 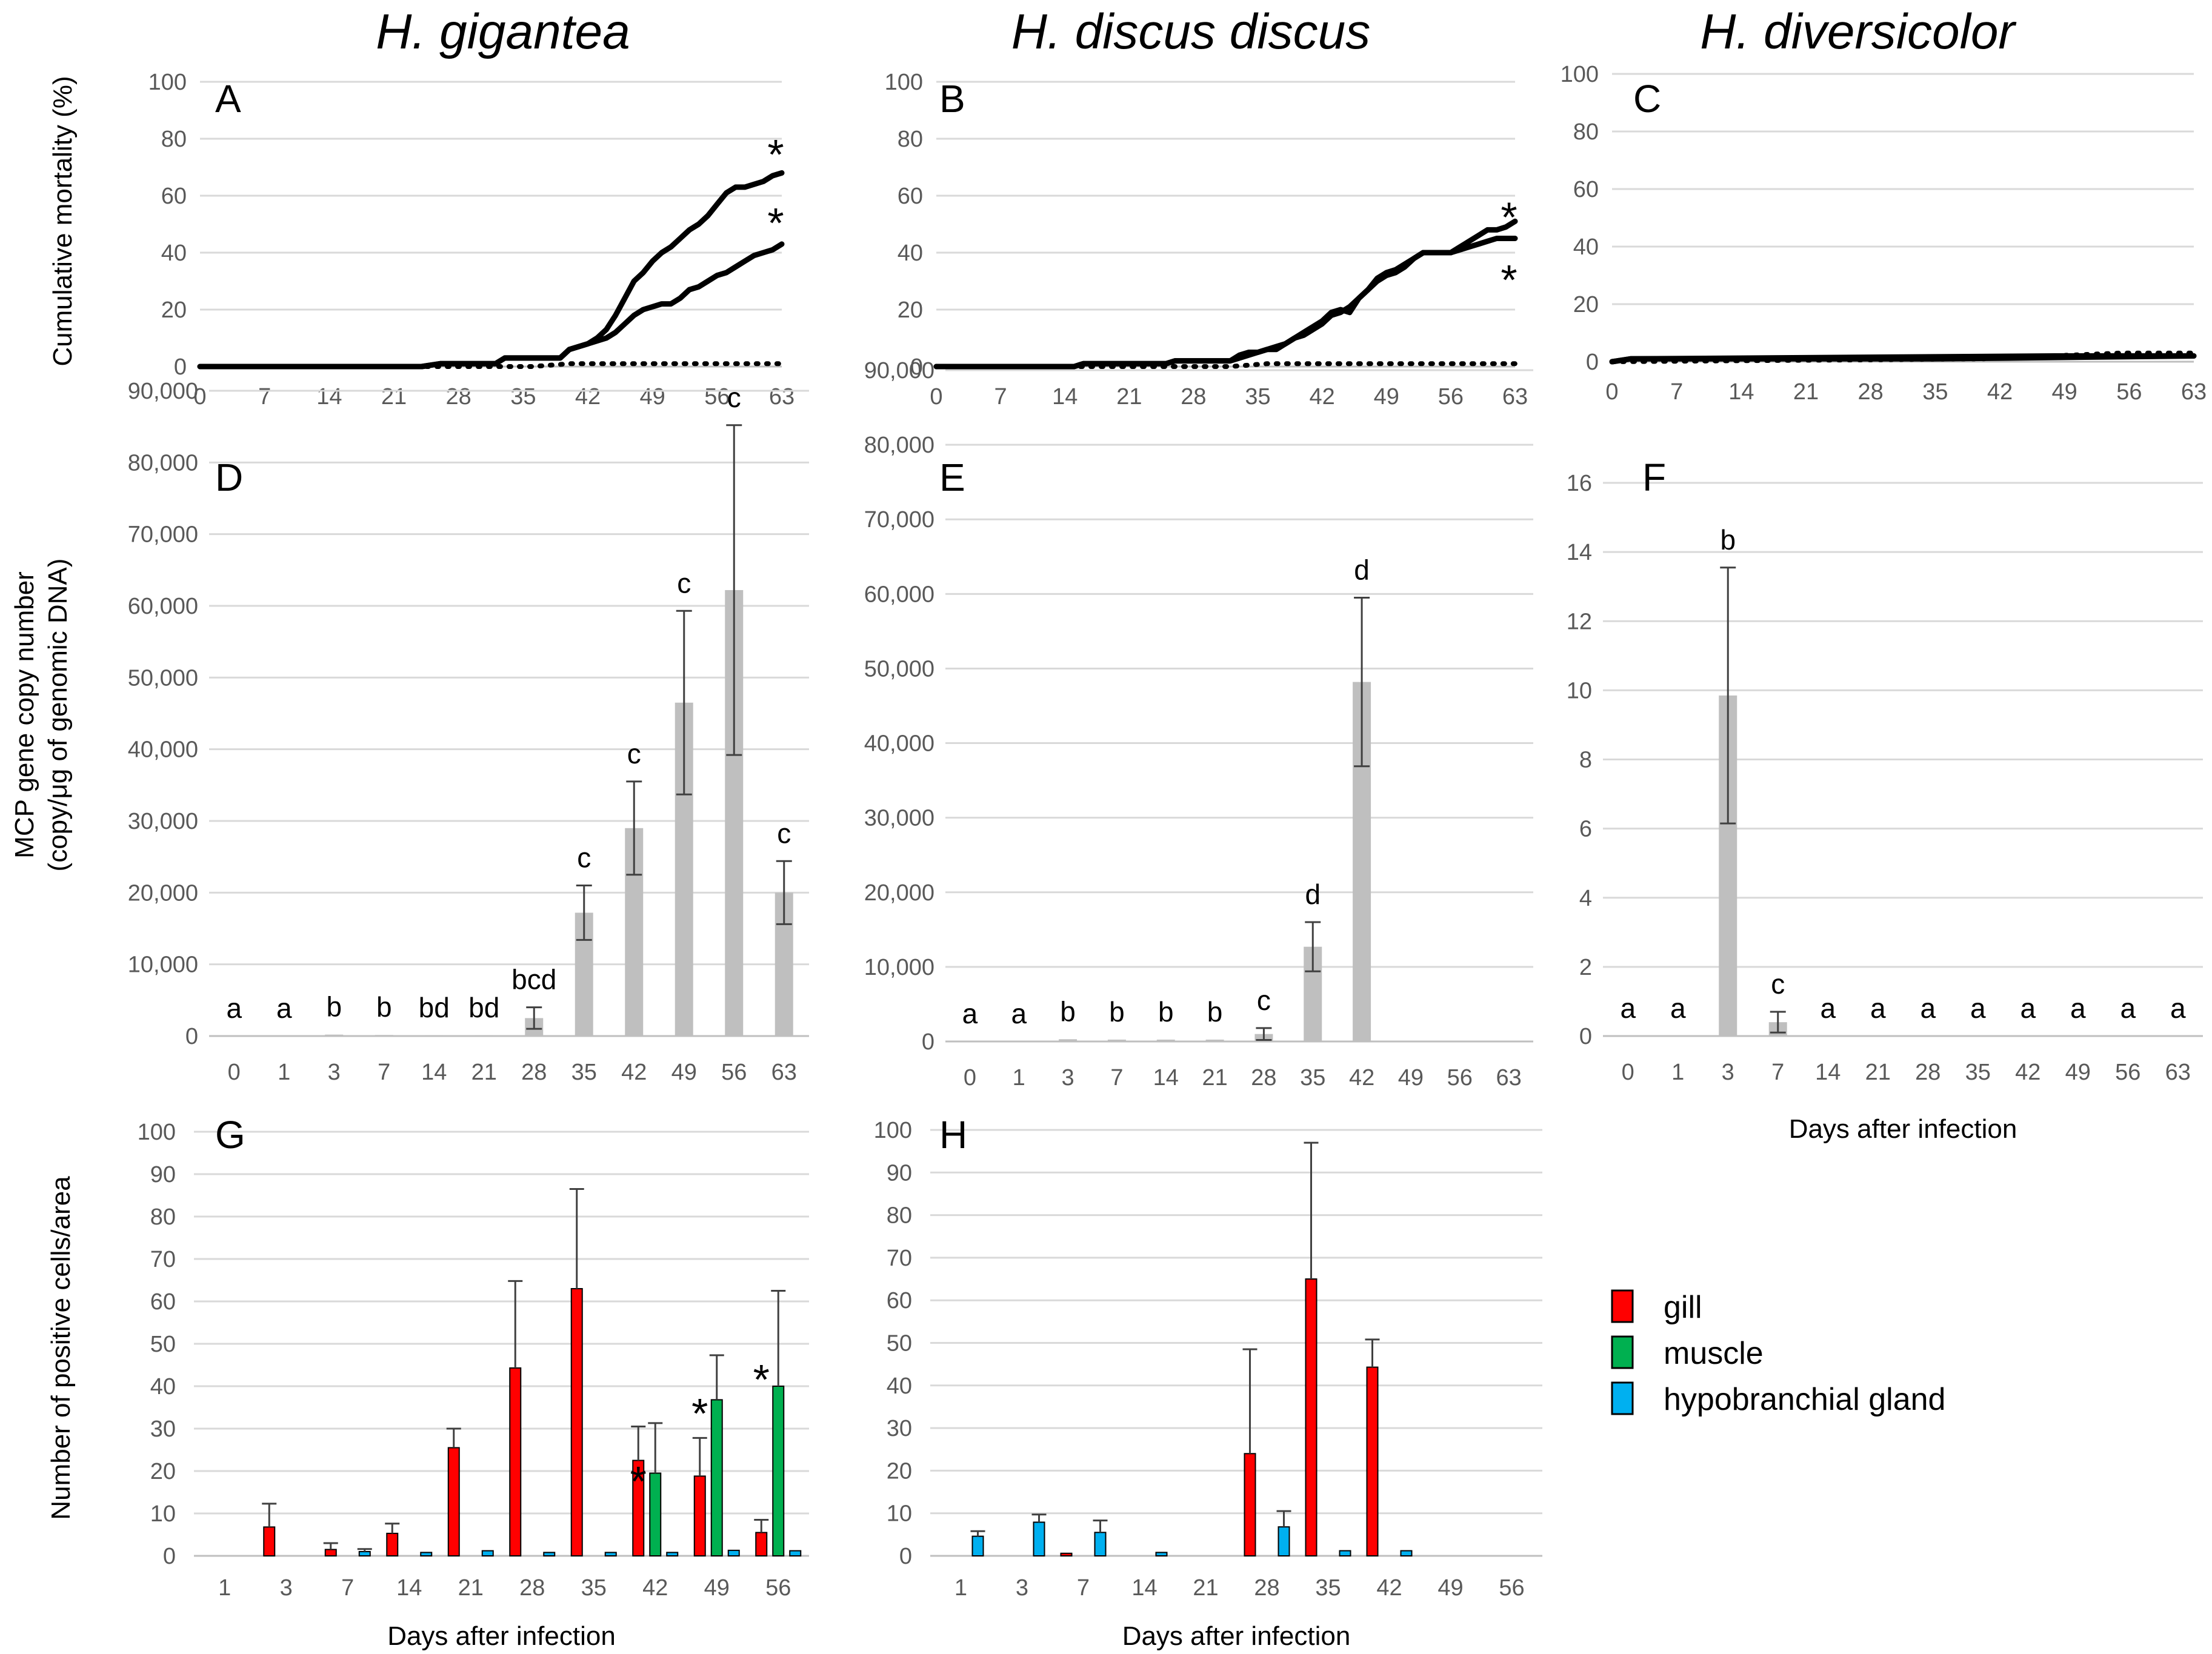 What do you see at coordinates (1884, 233) in the screenshot?
I see `panel-c-mortality-diversicolor: 0 20 40 60 80 100 C 0 7 14 21 28 35 42 49 56 63` at bounding box center [1884, 233].